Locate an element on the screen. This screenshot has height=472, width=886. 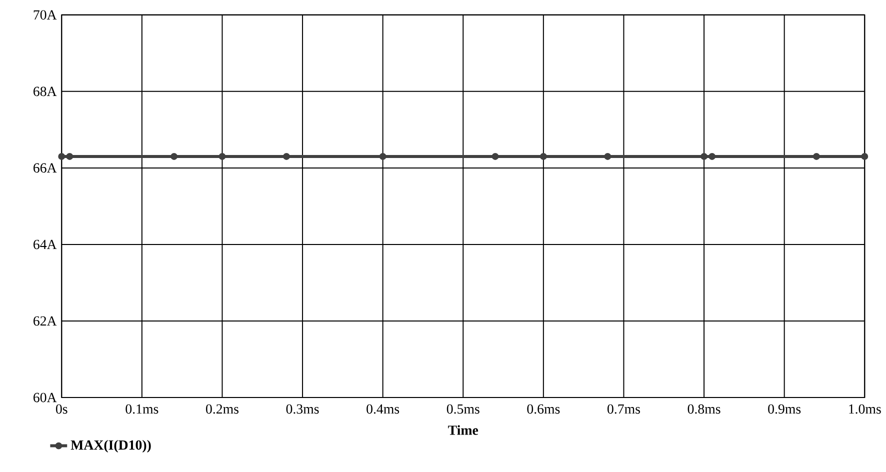
y-tick-label: 68A is located at coordinates (45, 91).